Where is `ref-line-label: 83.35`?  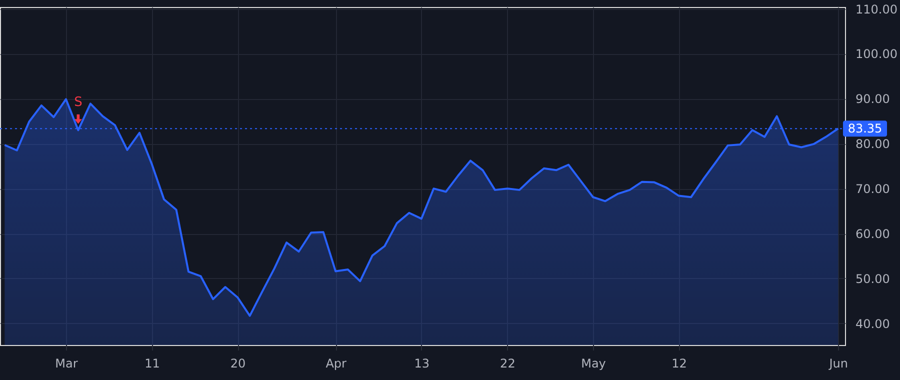 ref-line-label: 83.35 is located at coordinates (865, 129).